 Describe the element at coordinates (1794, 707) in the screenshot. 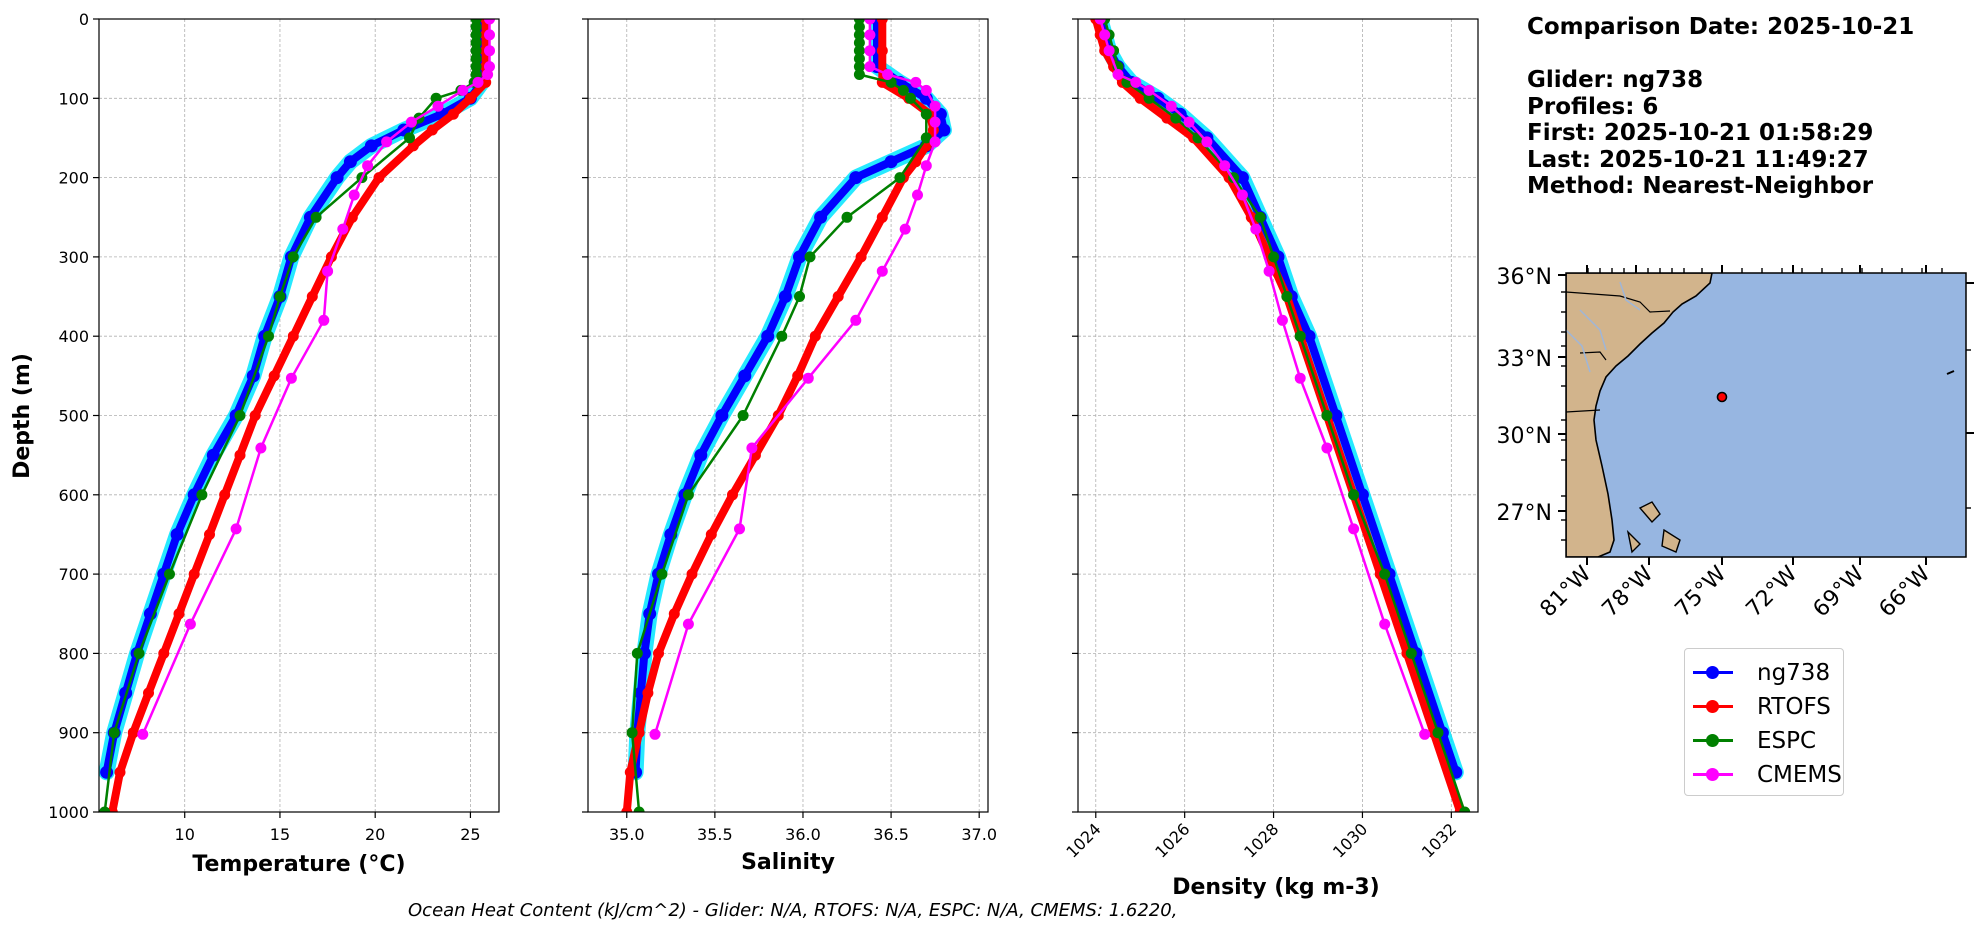

I see `legend-label: RTOFS` at that location.